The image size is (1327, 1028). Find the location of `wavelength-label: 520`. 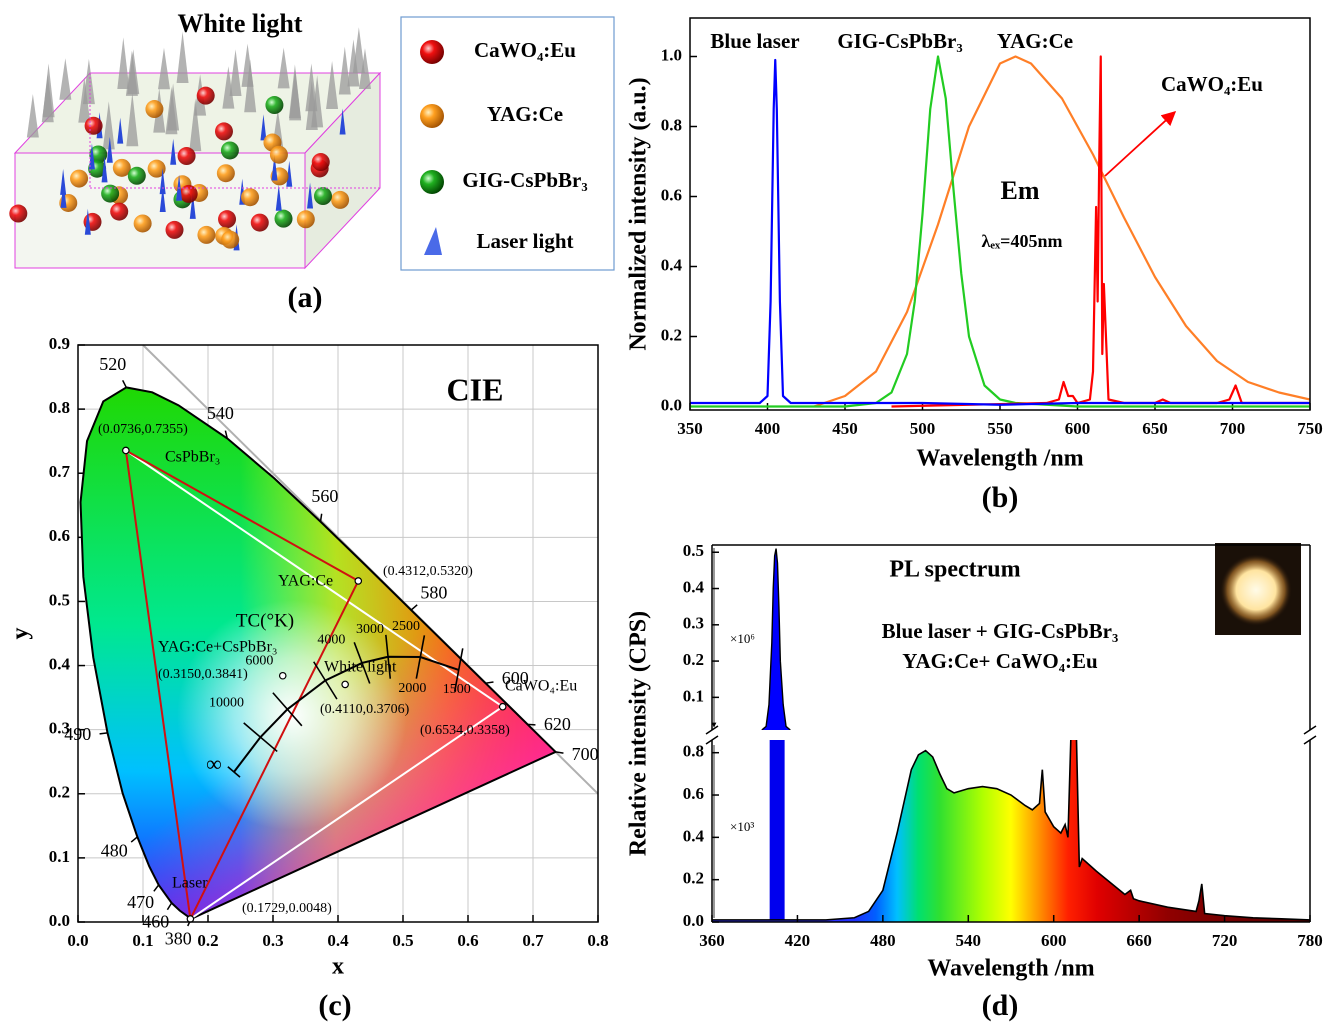

wavelength-label: 520 is located at coordinates (112, 364).